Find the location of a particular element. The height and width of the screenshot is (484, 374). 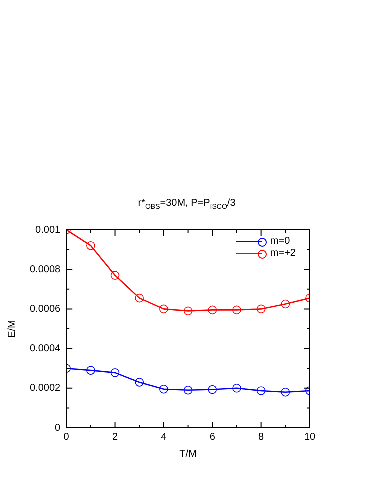

y-tick-label: 0 is located at coordinates (58, 428).